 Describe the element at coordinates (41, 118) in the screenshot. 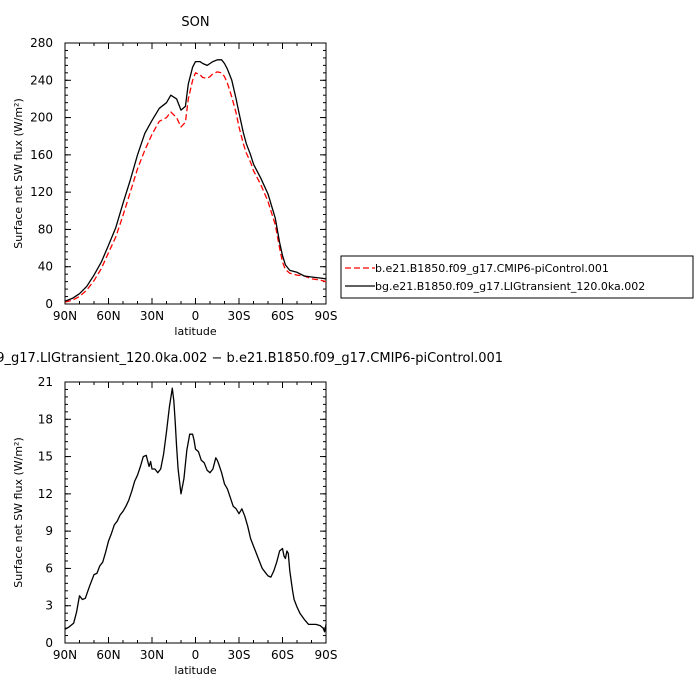

I see `y-tick-label: 200` at that location.